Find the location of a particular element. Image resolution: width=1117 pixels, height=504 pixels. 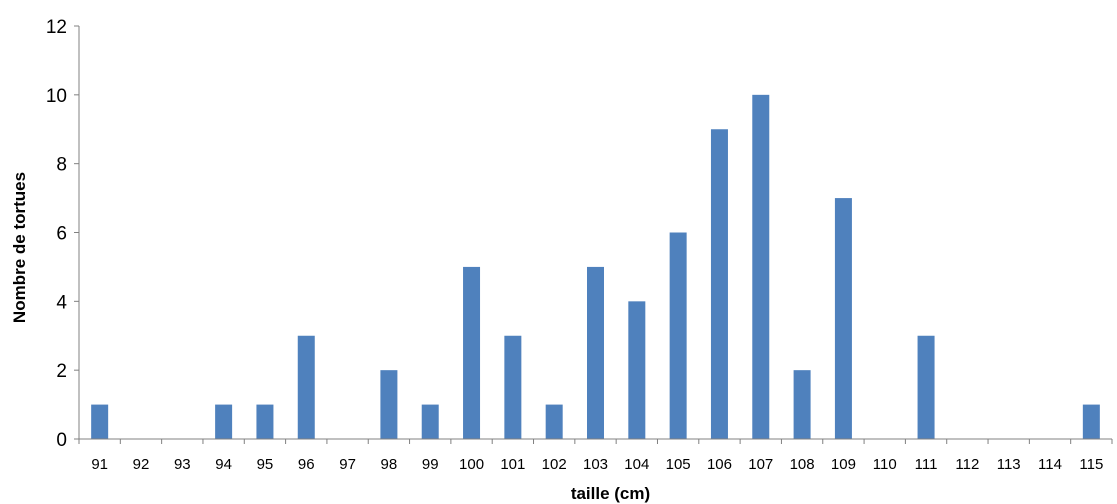

x-tick-label: 96 is located at coordinates (306, 464).